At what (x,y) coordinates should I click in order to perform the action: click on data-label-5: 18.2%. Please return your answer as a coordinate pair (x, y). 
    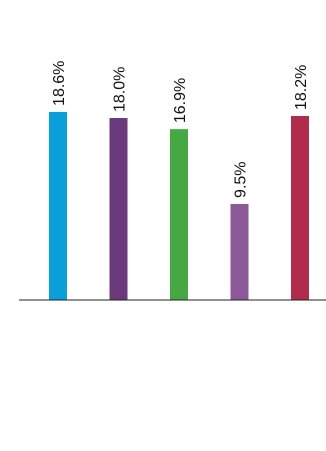
    Looking at the image, I should click on (301, 87).